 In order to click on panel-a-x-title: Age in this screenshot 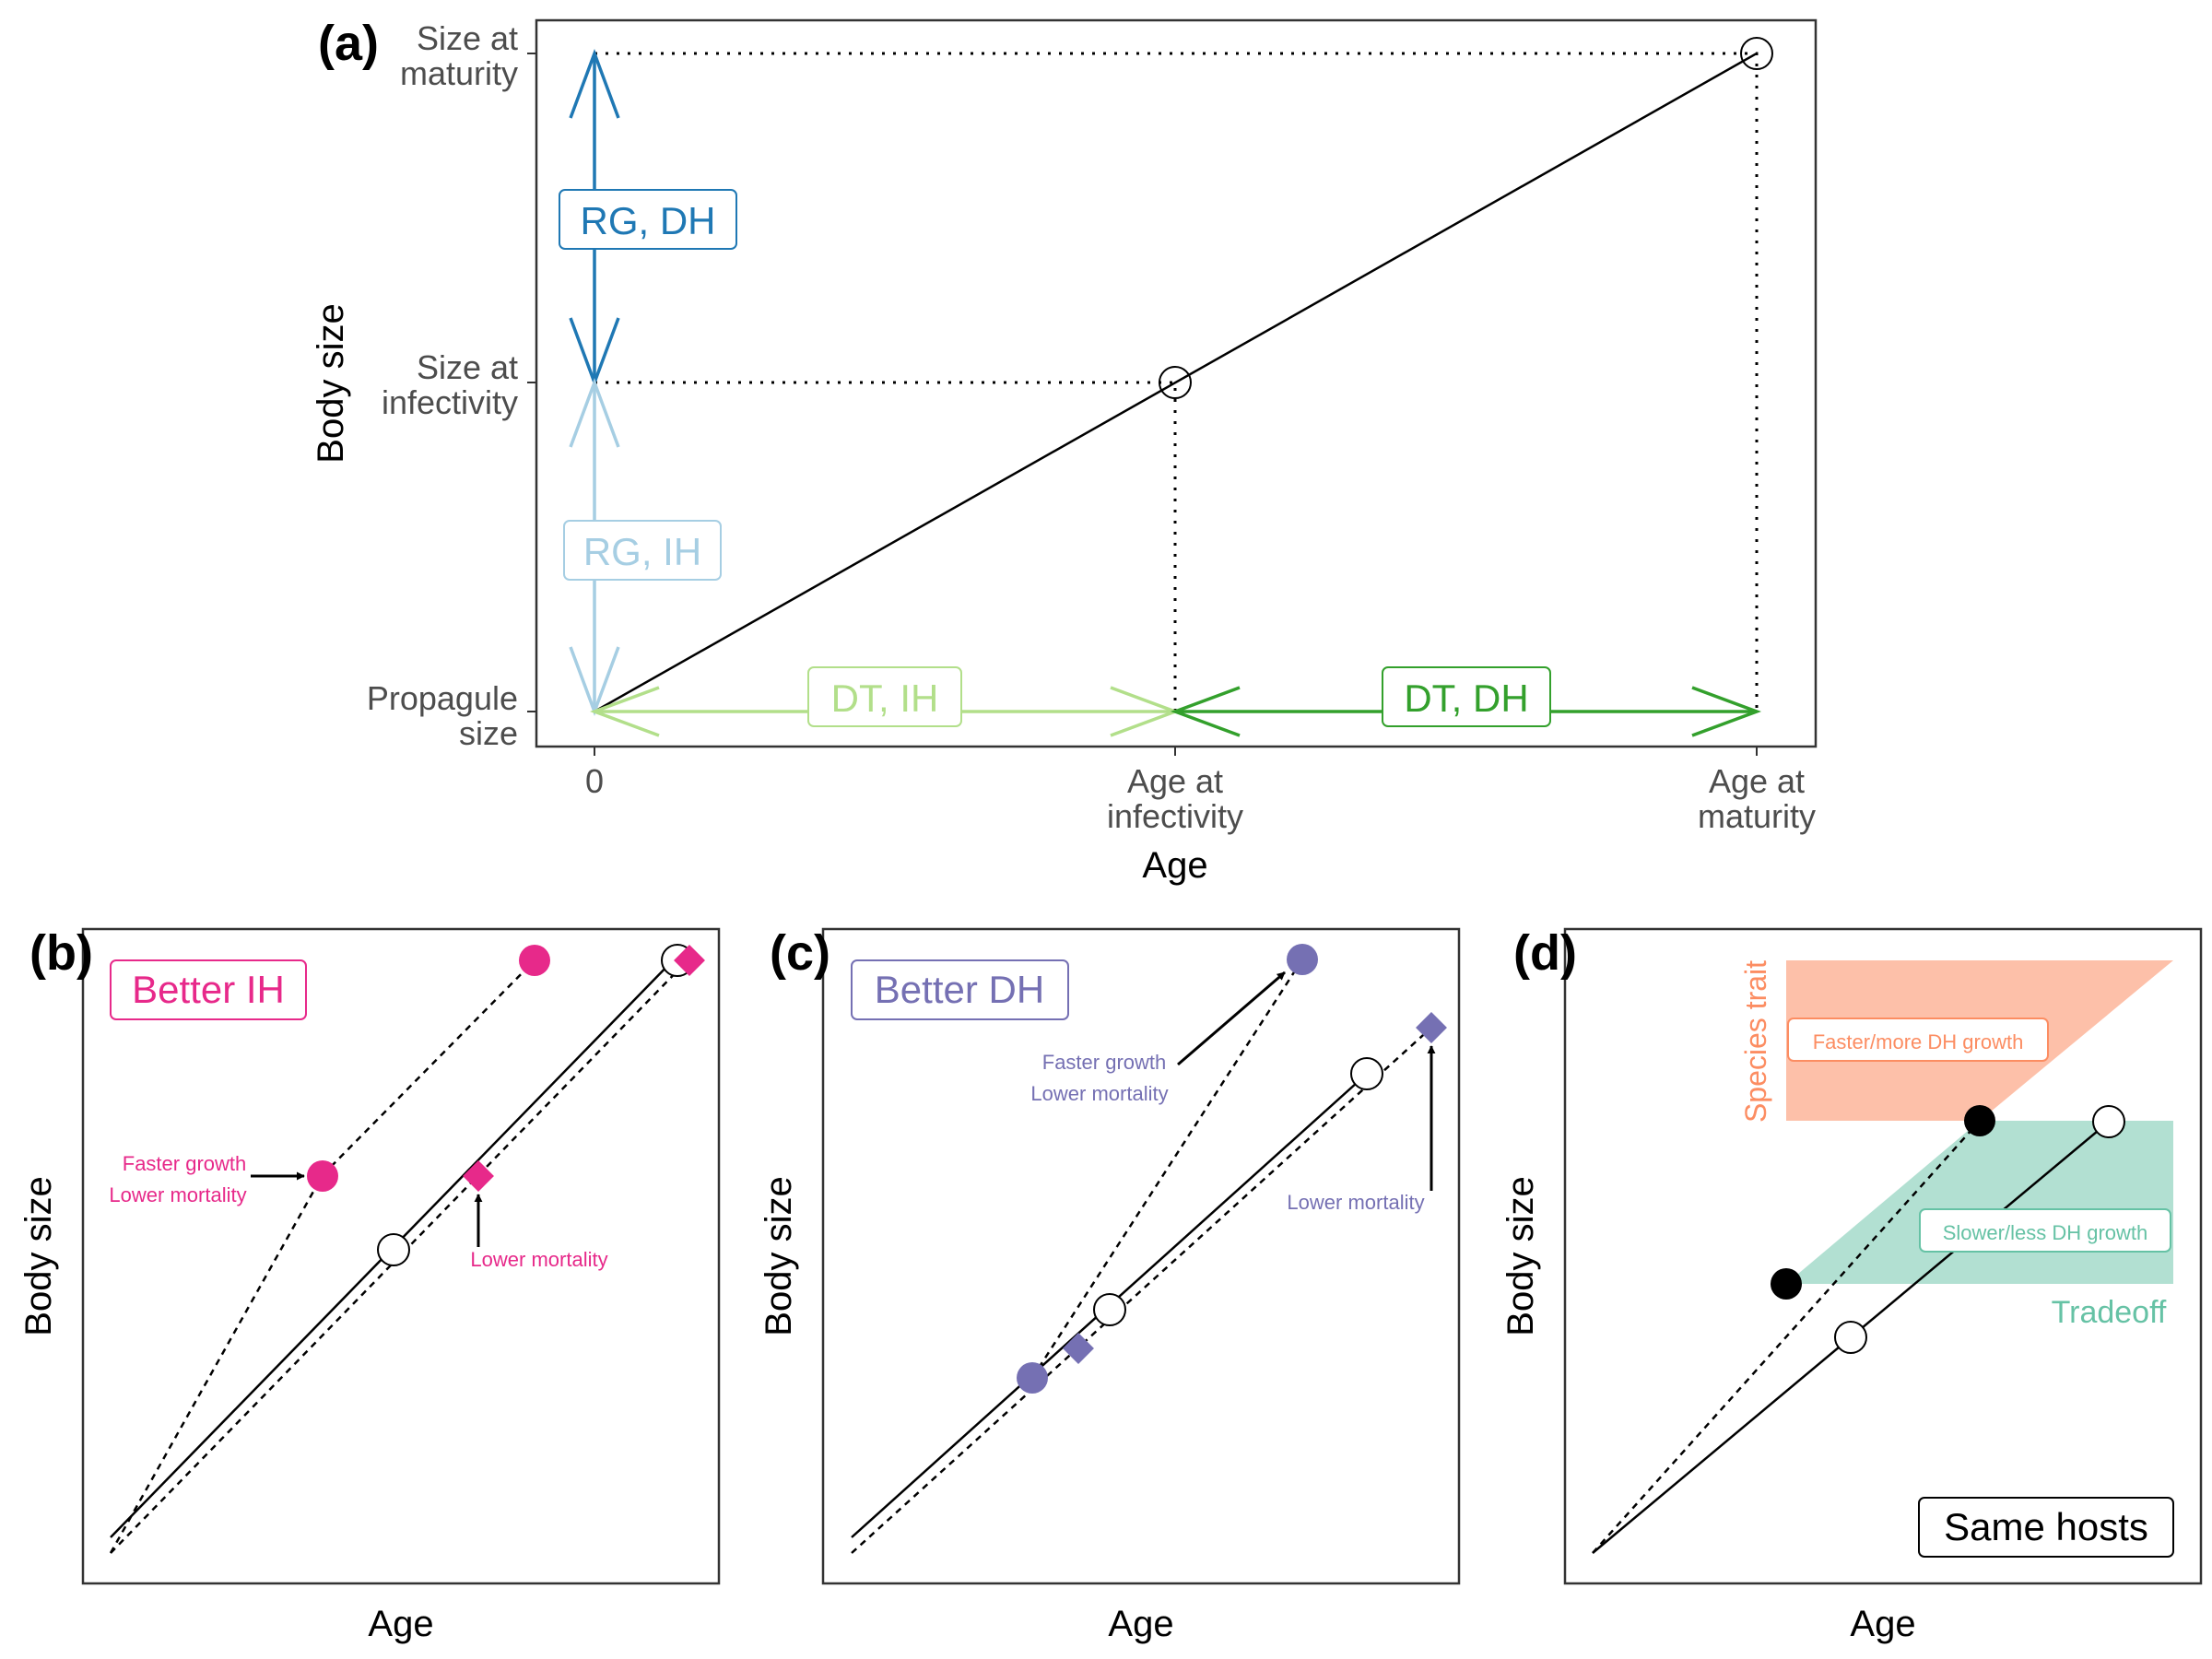, I will do `click(1174, 865)`.